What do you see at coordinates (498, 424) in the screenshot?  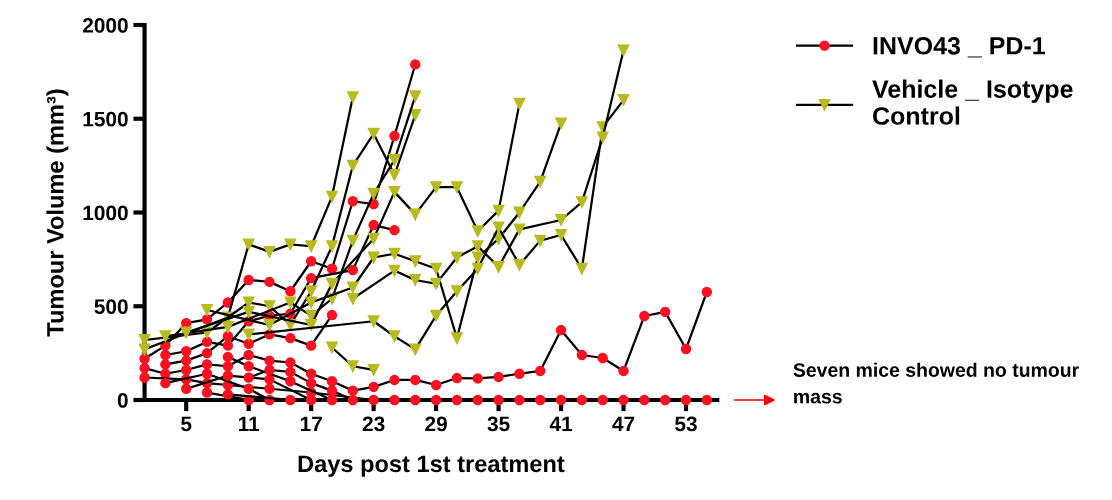 I see `x-tick-label: 35` at bounding box center [498, 424].